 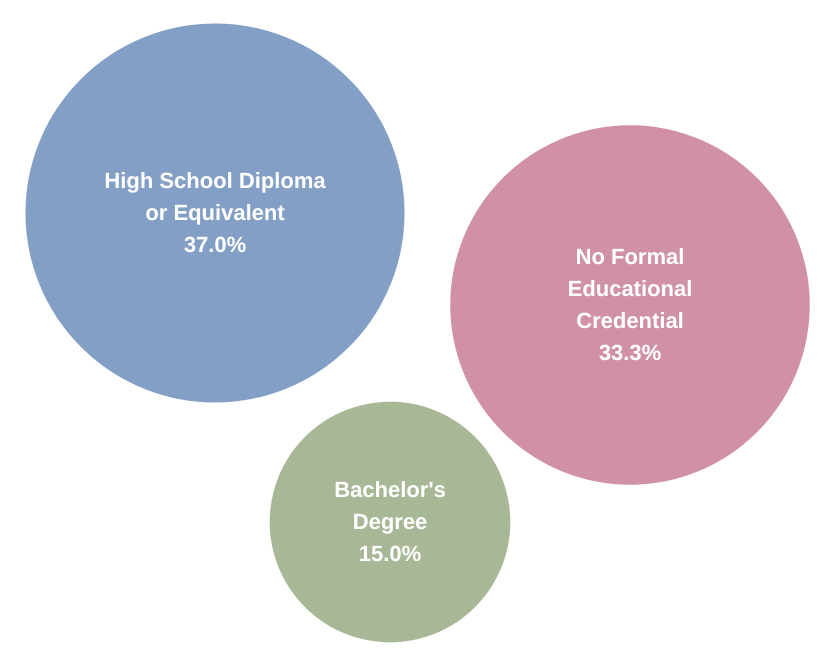 I want to click on data-label: 37.0%, so click(x=215, y=244).